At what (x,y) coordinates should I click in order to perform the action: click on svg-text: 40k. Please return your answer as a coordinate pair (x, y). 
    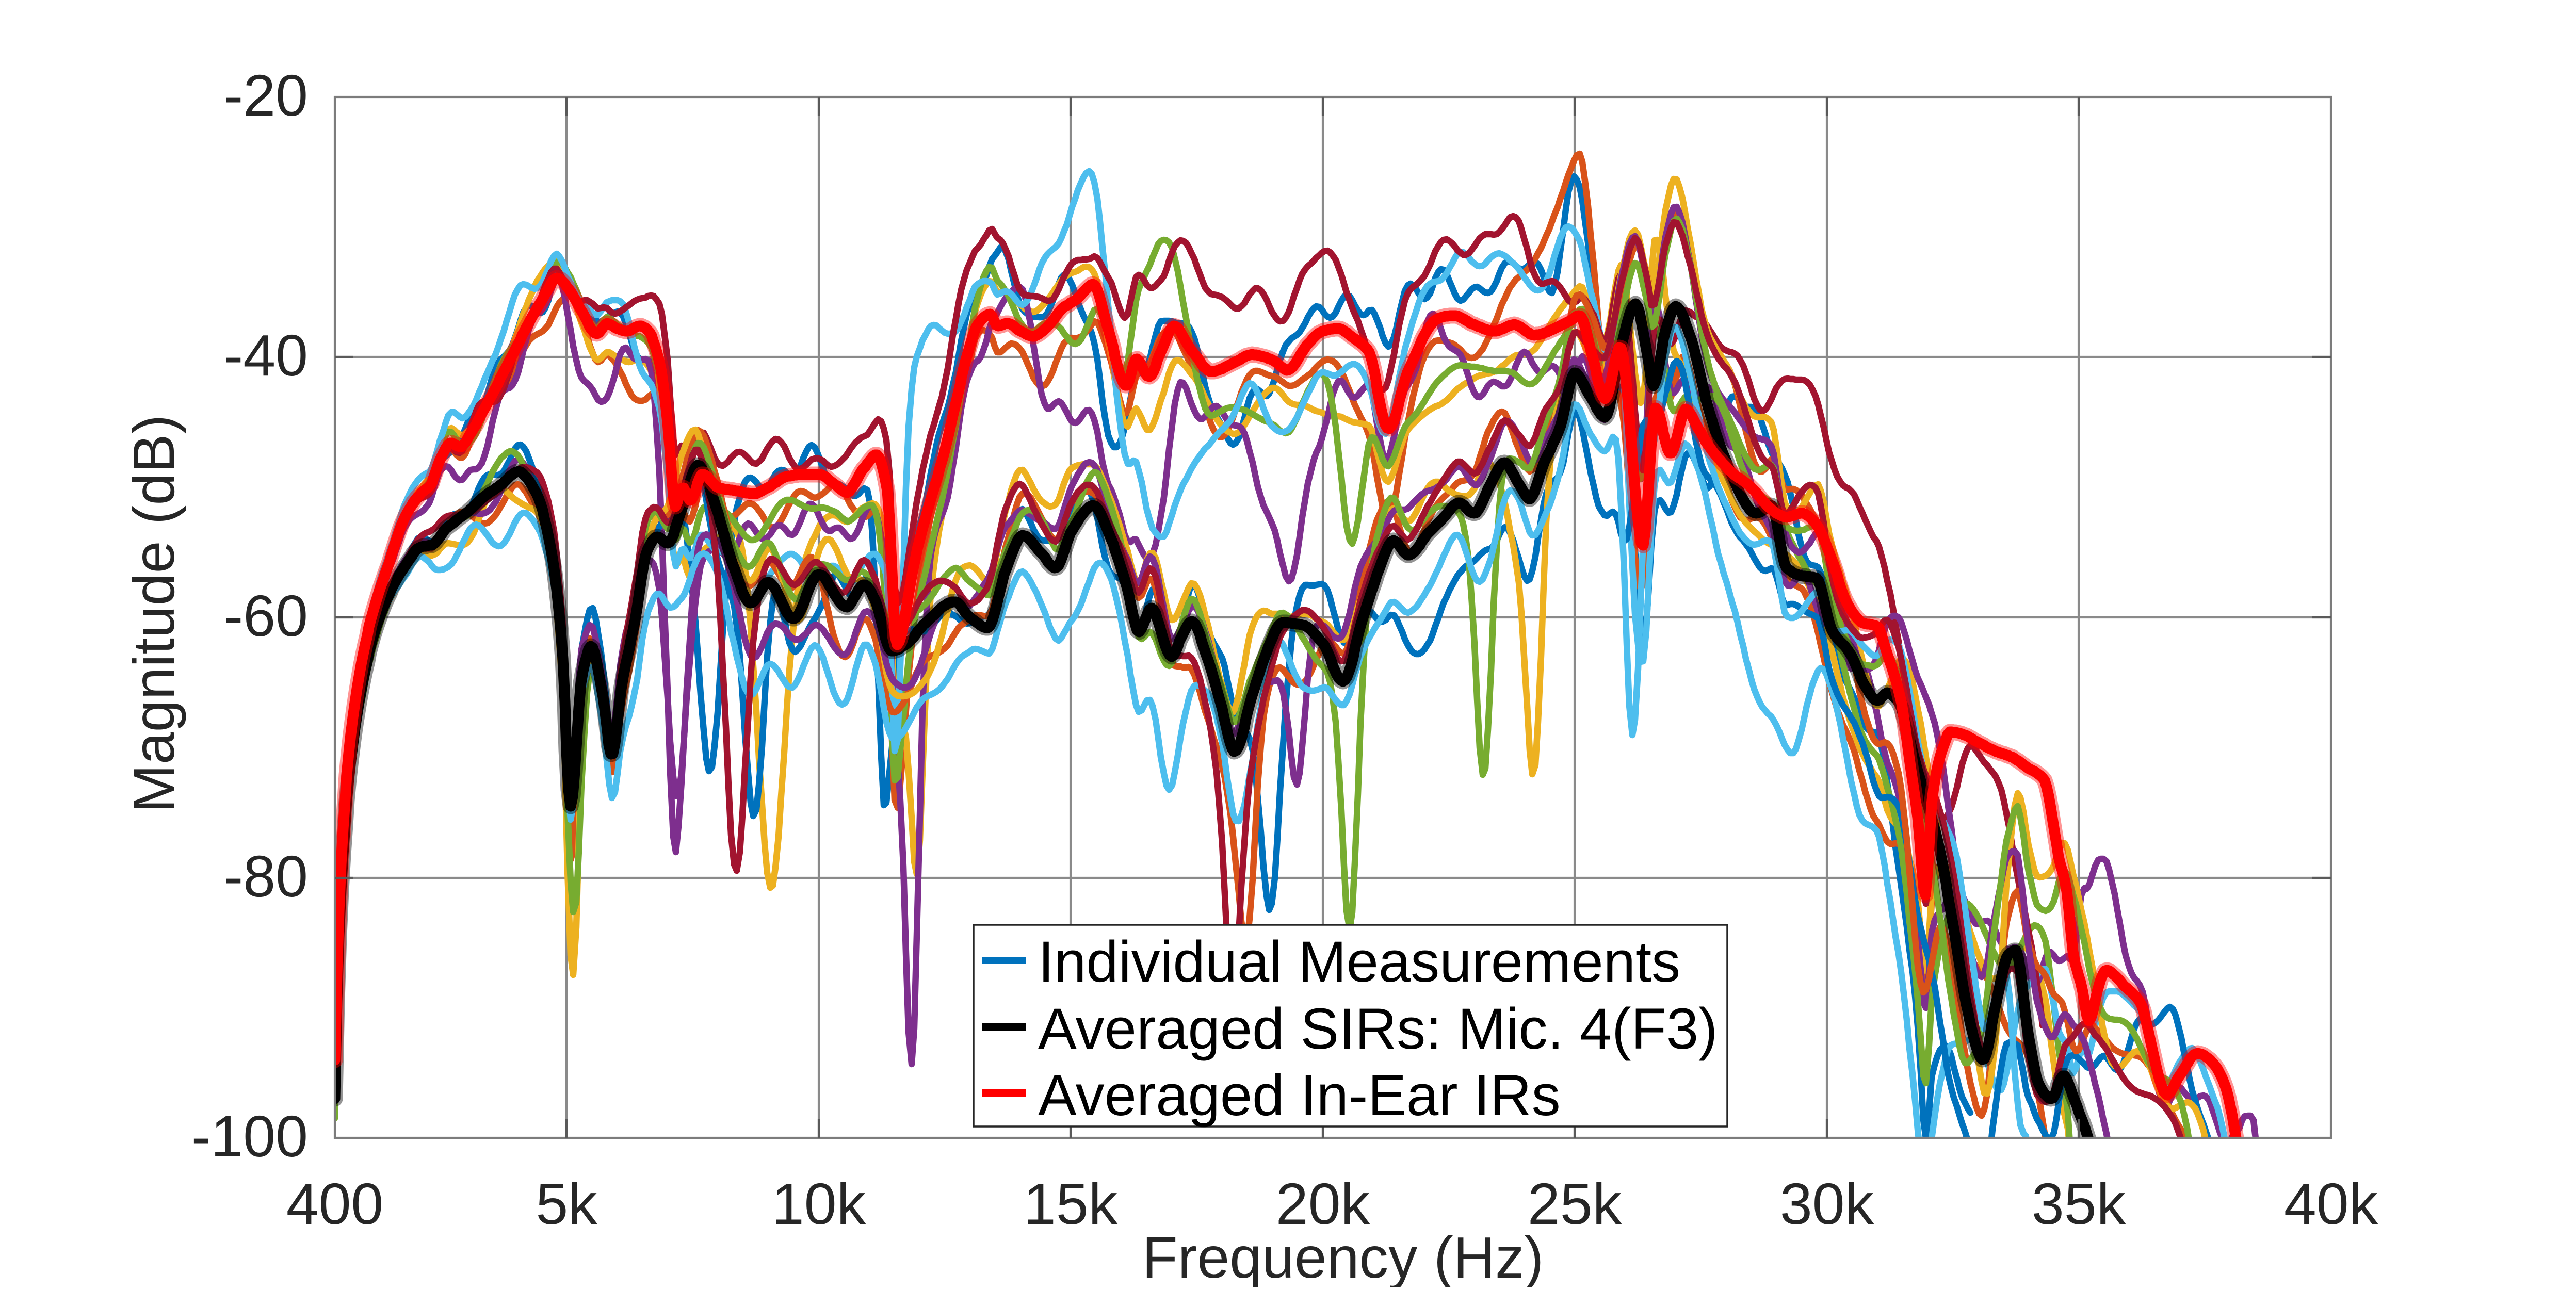
    Looking at the image, I should click on (2331, 1203).